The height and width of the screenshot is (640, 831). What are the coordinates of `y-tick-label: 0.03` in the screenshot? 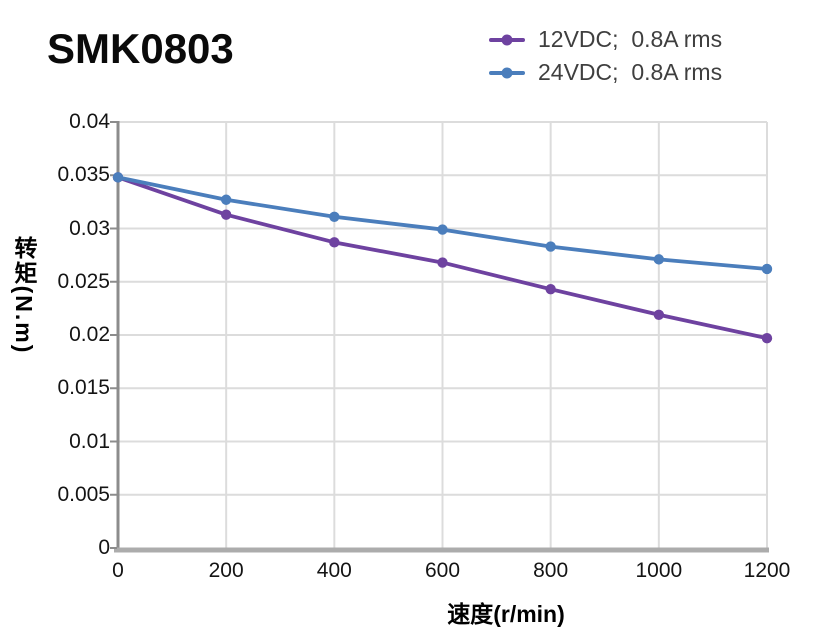 It's located at (89, 228).